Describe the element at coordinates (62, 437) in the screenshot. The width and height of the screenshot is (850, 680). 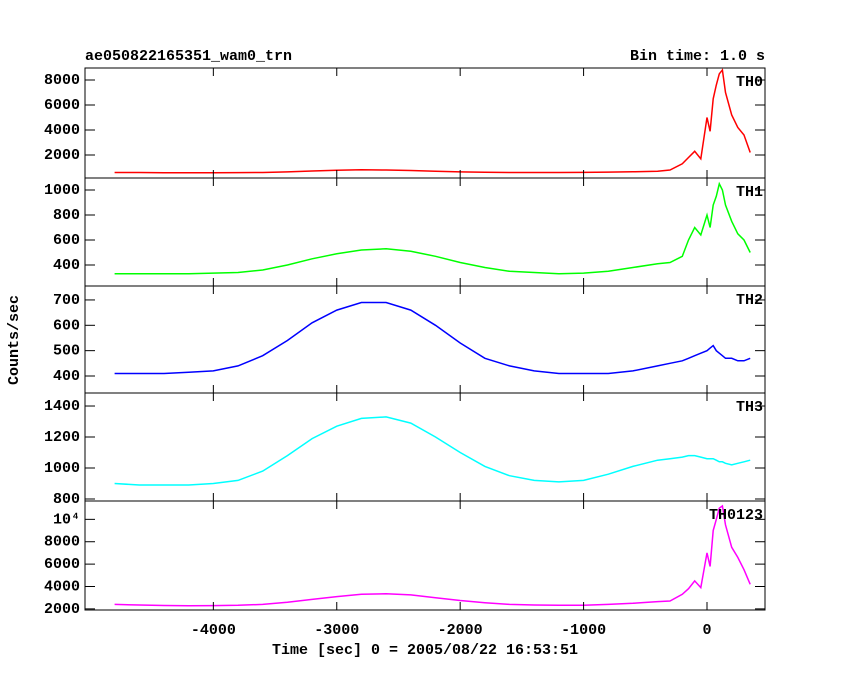
I see `y-tick-label: 1200` at that location.